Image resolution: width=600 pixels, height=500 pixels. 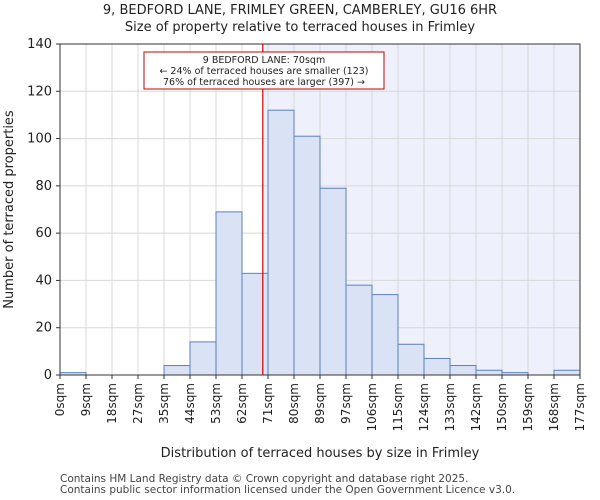 What do you see at coordinates (43, 328) in the screenshot?
I see `y-tick-label: 20` at bounding box center [43, 328].